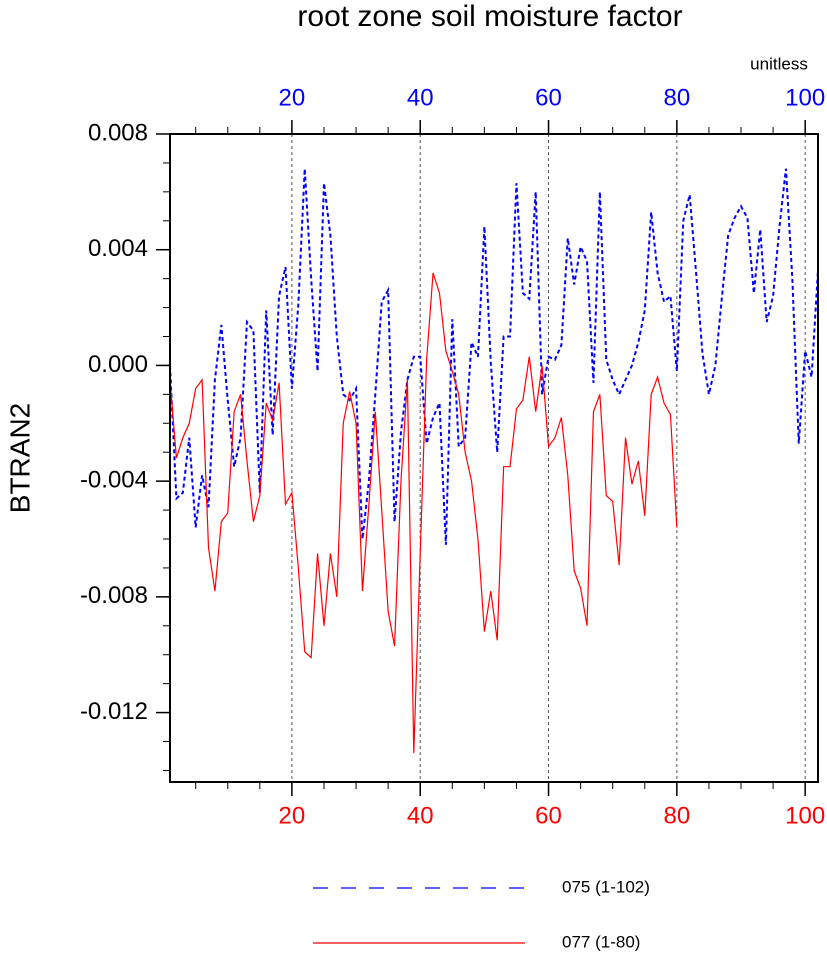 The width and height of the screenshot is (827, 960). Describe the element at coordinates (420, 97) in the screenshot. I see `x2ticks-label: 40` at that location.